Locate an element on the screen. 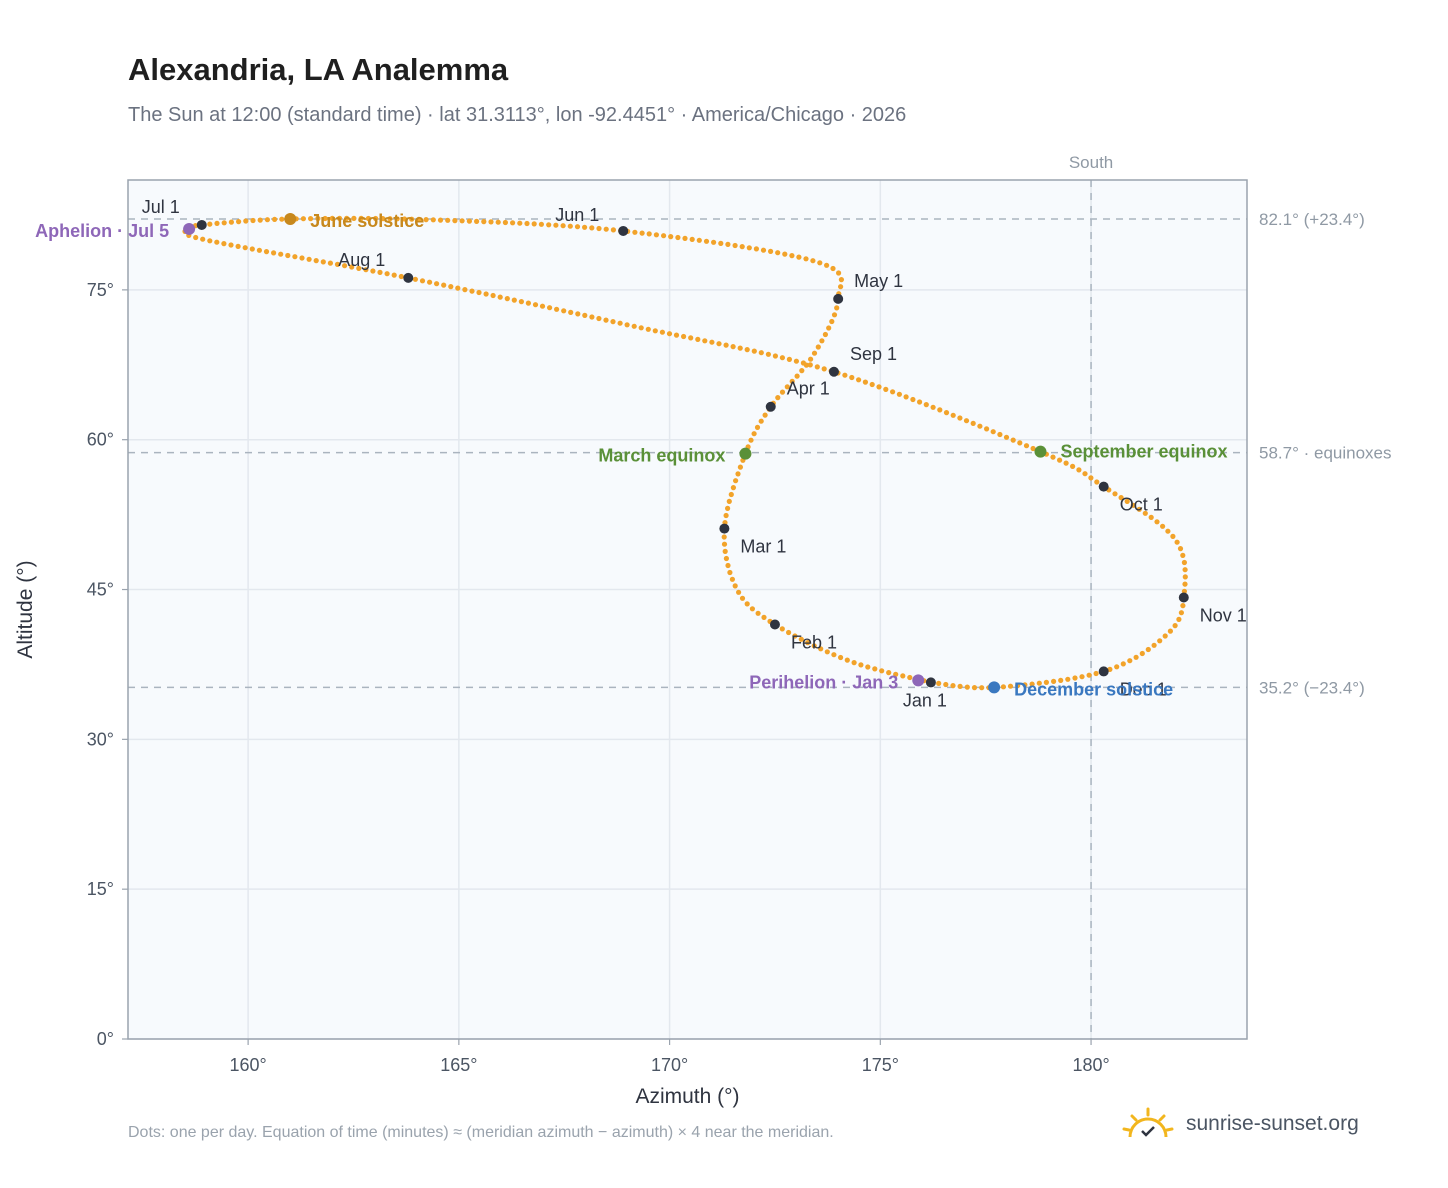  y-tick-label: 0° is located at coordinates (105, 1039).